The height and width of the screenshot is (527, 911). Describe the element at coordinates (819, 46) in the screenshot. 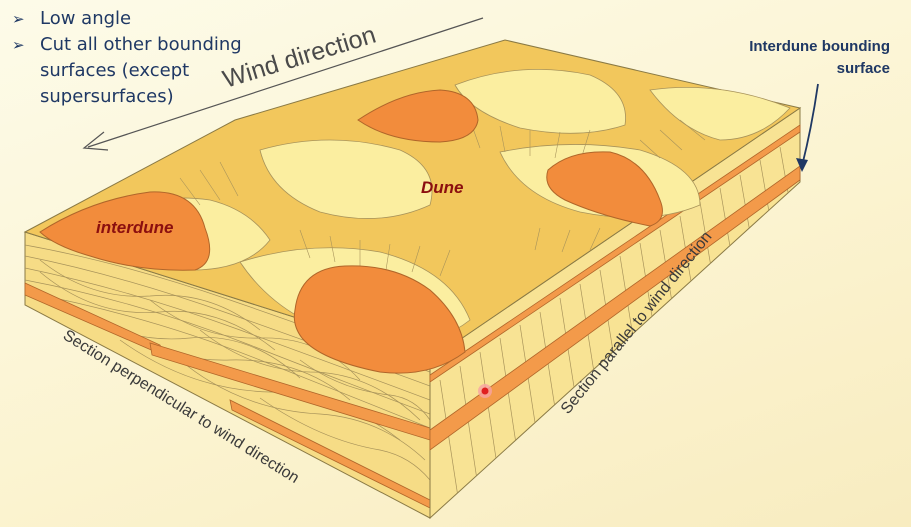

I see `bounding-surface-line: Interdune bounding` at that location.